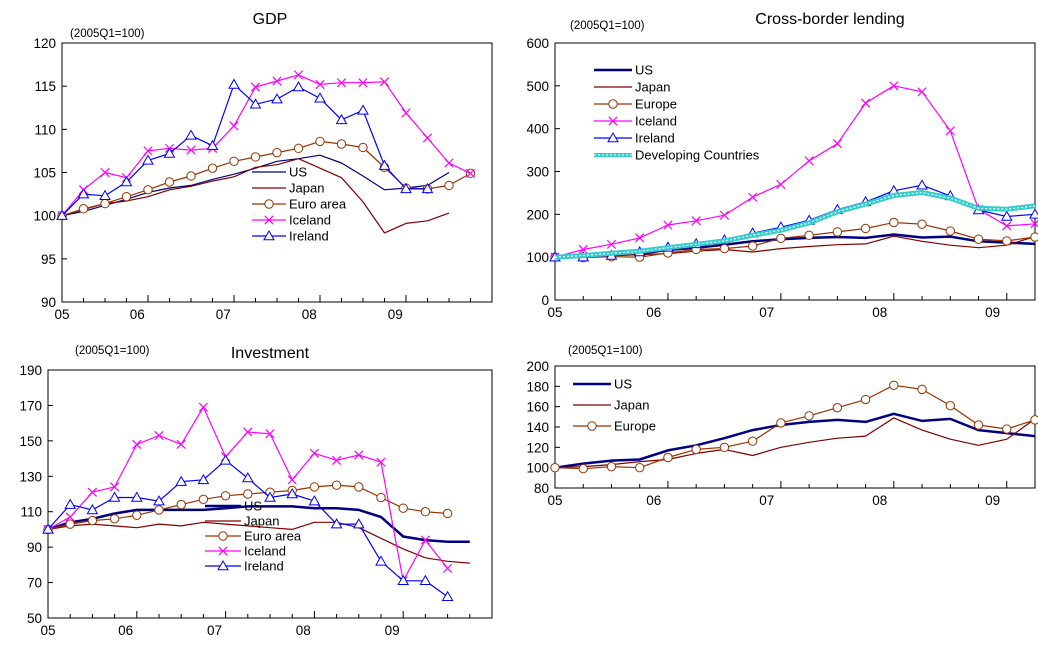  I want to click on y-tick-label: 110, so click(31, 512).